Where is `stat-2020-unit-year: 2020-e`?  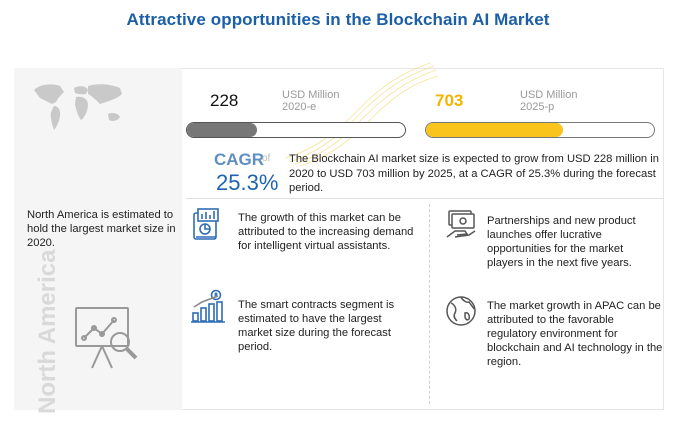 stat-2020-unit-year: 2020-e is located at coordinates (299, 107).